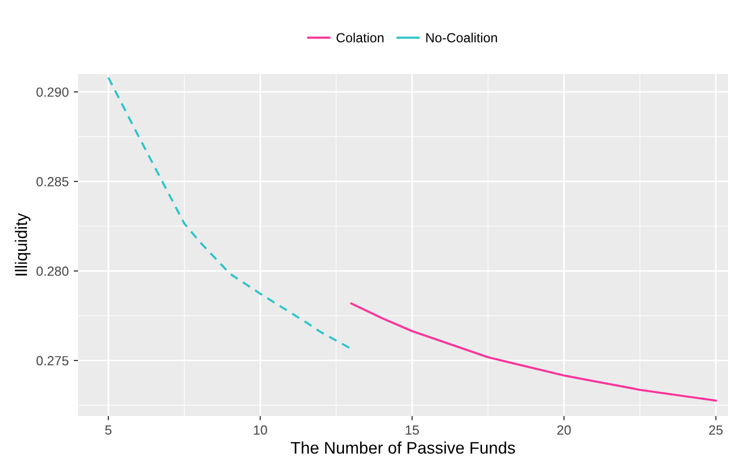 This screenshot has width=738, height=456. Describe the element at coordinates (533, 352) in the screenshot. I see `line-series` at that location.